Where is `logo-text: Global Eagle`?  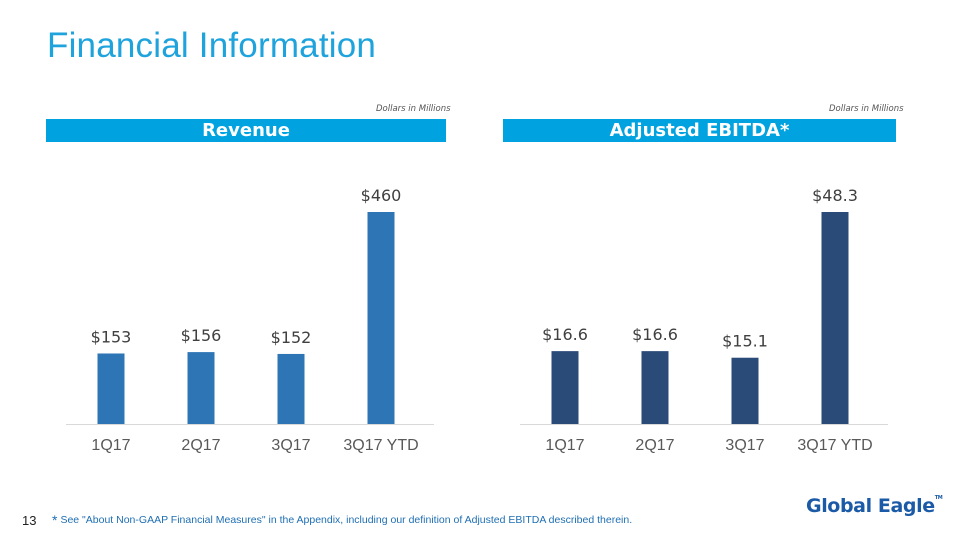 logo-text: Global Eagle is located at coordinates (870, 506).